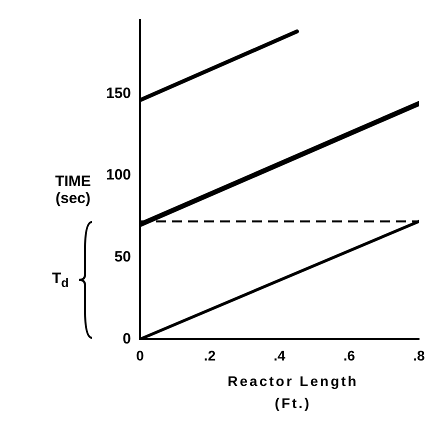 This screenshot has height=427, width=440. What do you see at coordinates (119, 175) in the screenshot?
I see `y-tick-label: 100` at bounding box center [119, 175].